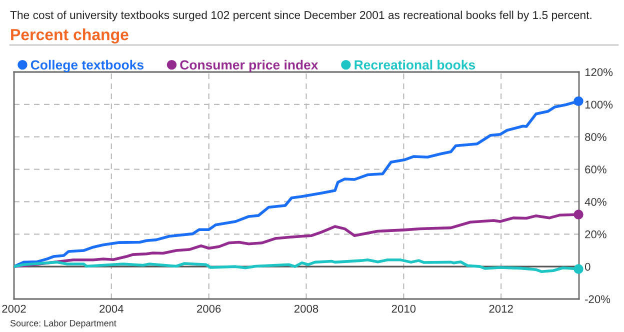 The height and width of the screenshot is (332, 624). Describe the element at coordinates (249, 66) in the screenshot. I see `legend-label: Consumer price index` at that location.